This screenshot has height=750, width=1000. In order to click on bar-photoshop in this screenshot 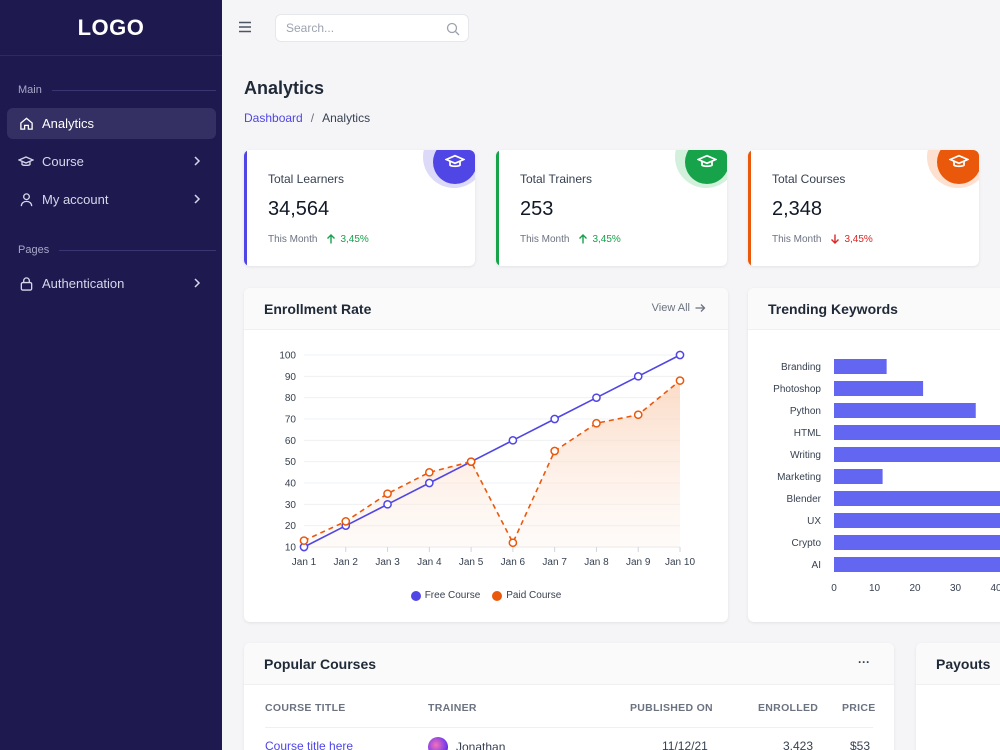, I will do `click(879, 388)`.